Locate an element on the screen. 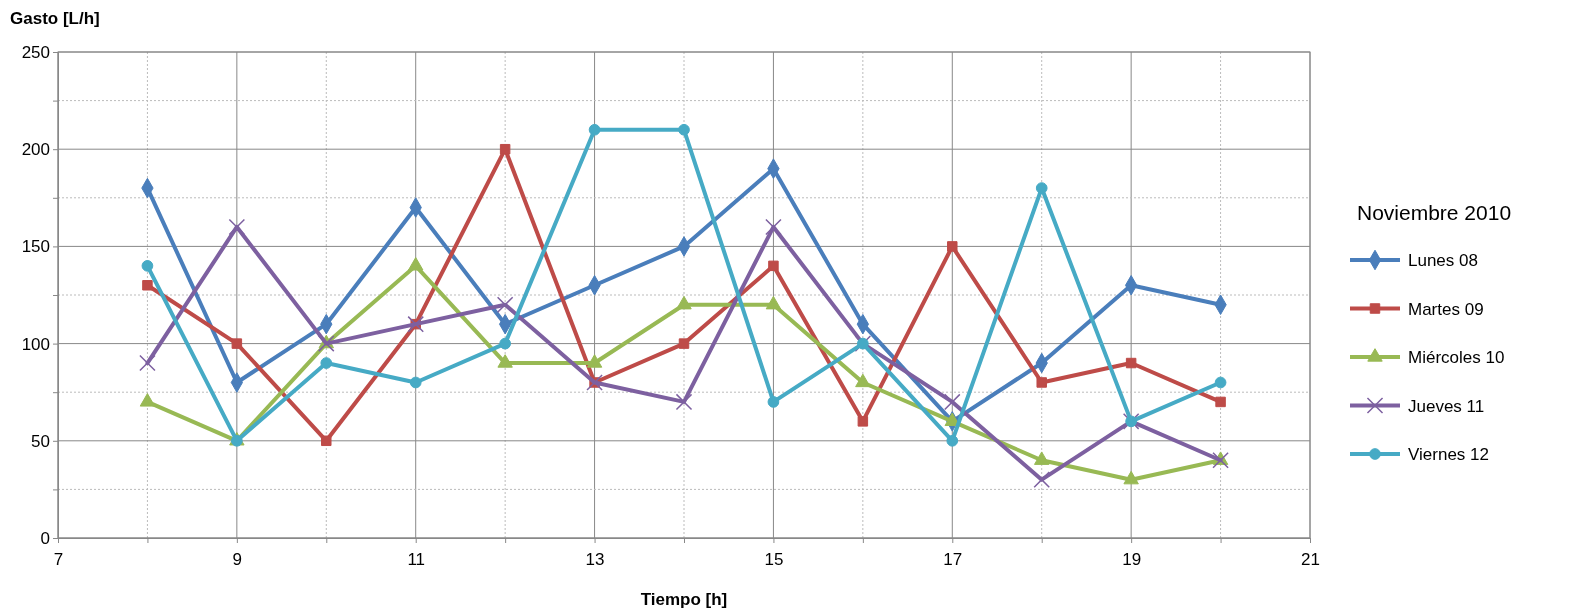 This screenshot has height=613, width=1572. y-tick-label: 150 is located at coordinates (35, 247).